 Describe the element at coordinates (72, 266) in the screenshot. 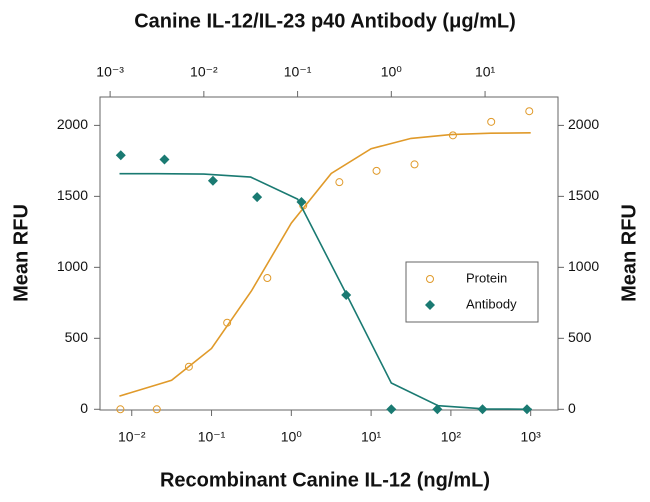

I see `y-tick-label: 1000` at that location.